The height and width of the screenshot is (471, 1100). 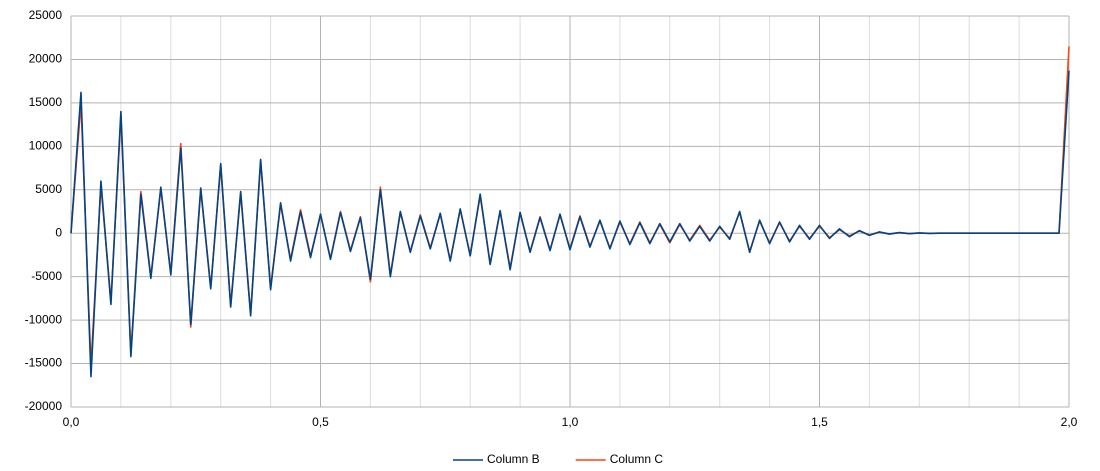 I want to click on y-tick-label: 10000, so click(x=46, y=146).